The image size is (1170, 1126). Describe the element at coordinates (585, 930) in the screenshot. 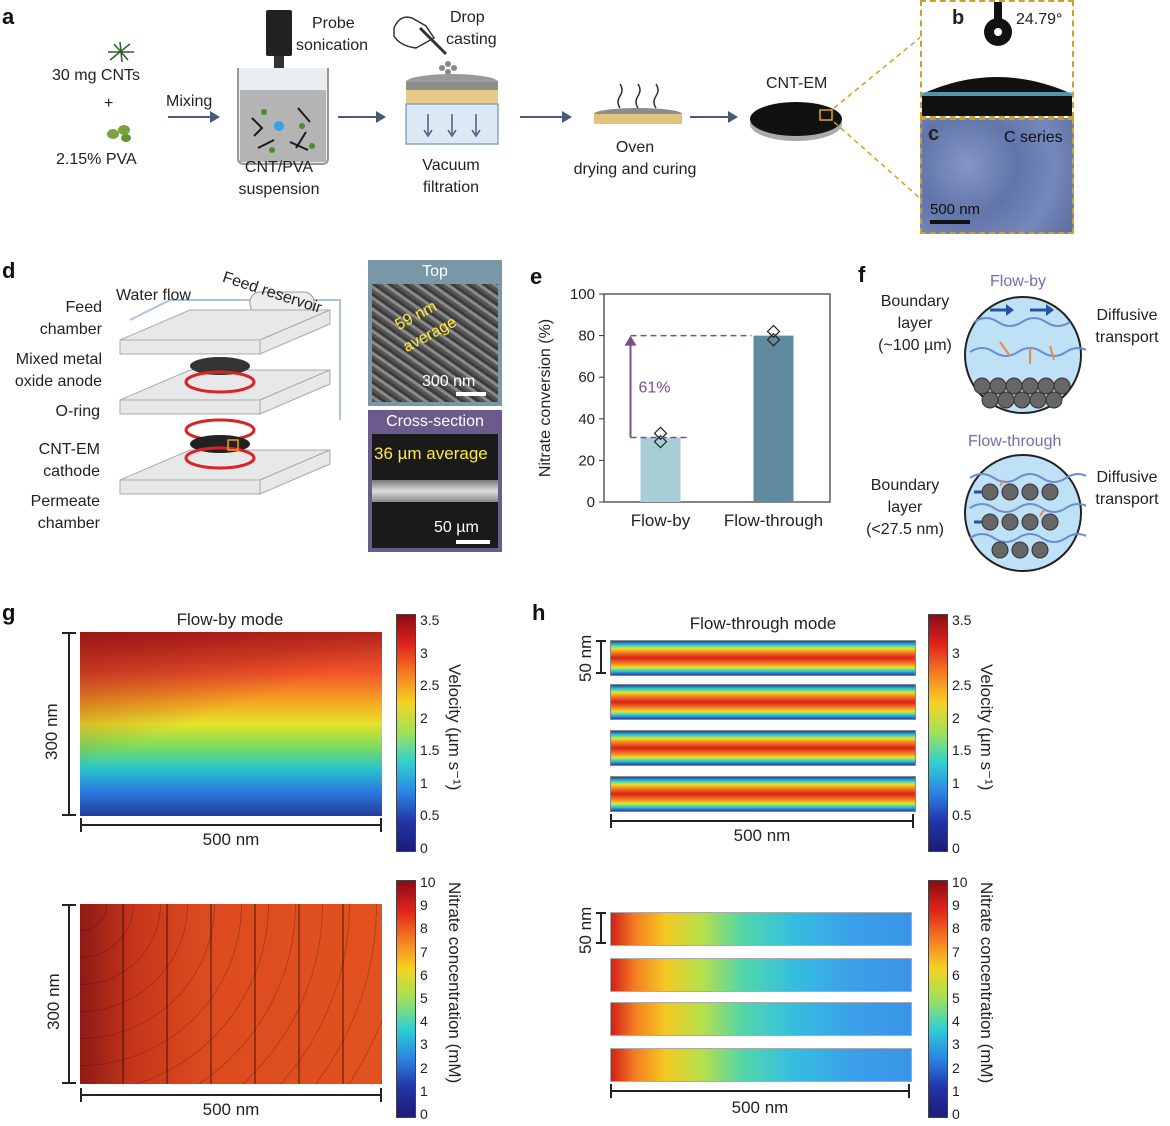

I see `h2-y-extent: 50 nm` at that location.